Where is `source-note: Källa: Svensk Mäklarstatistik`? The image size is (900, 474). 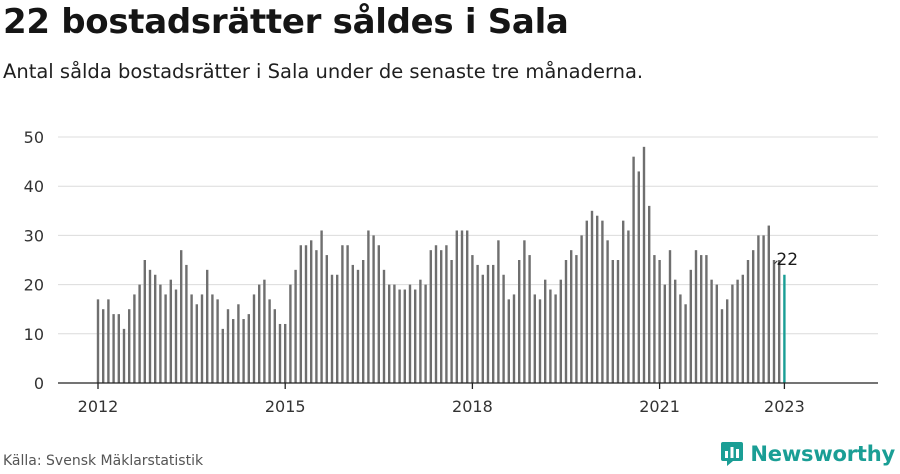 source-note: Källa: Svensk Mäklarstatistik is located at coordinates (103, 461).